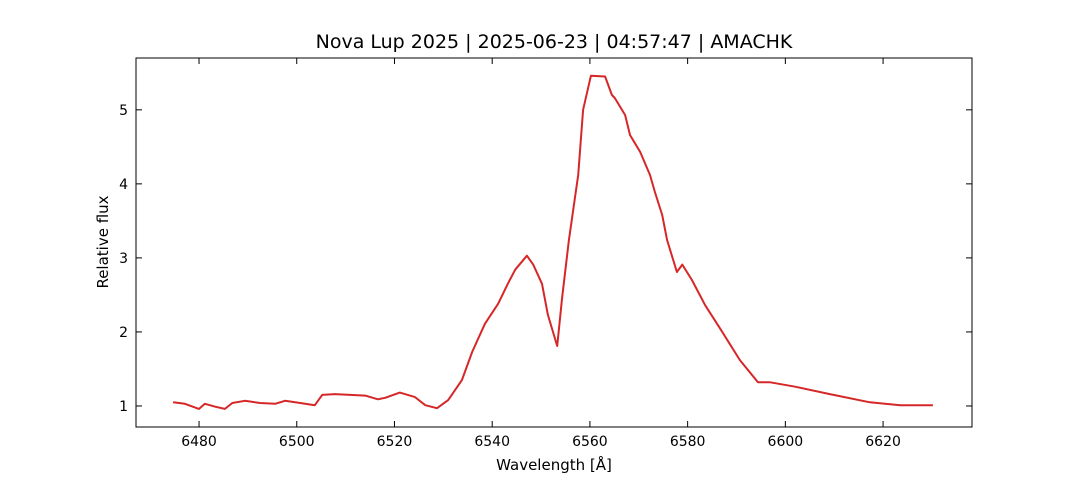 This screenshot has height=480, width=1080. Describe the element at coordinates (883, 442) in the screenshot. I see `x-tick-label: 6620` at that location.